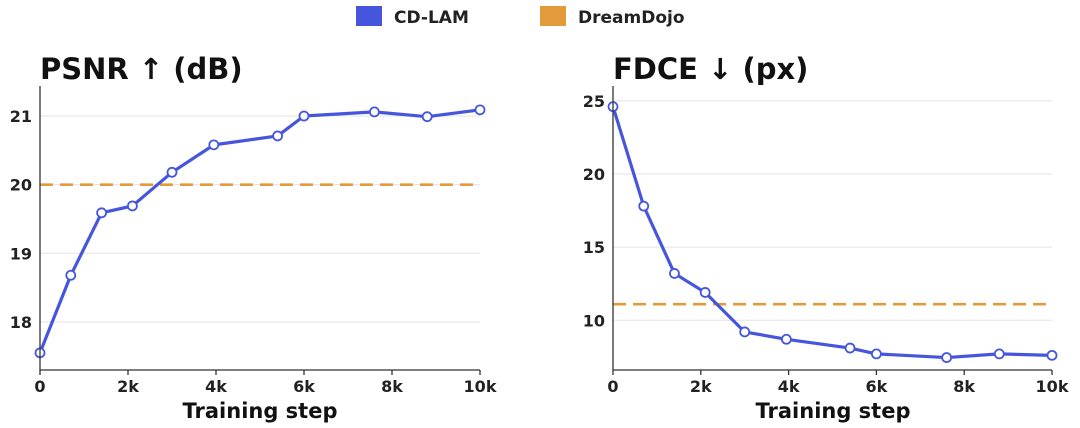  Describe the element at coordinates (128, 386) in the screenshot. I see `psnr-x-tick-label: 2k` at that location.